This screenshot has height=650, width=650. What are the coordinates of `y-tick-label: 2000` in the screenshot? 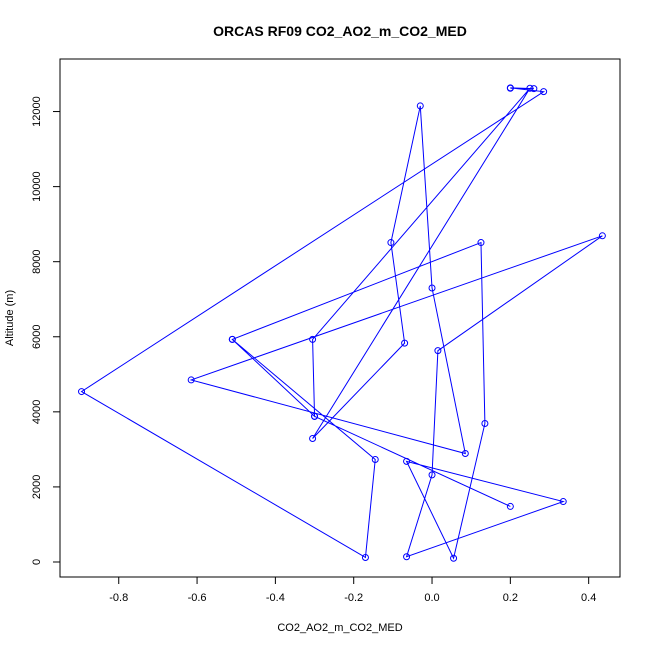 It's located at (37, 487).